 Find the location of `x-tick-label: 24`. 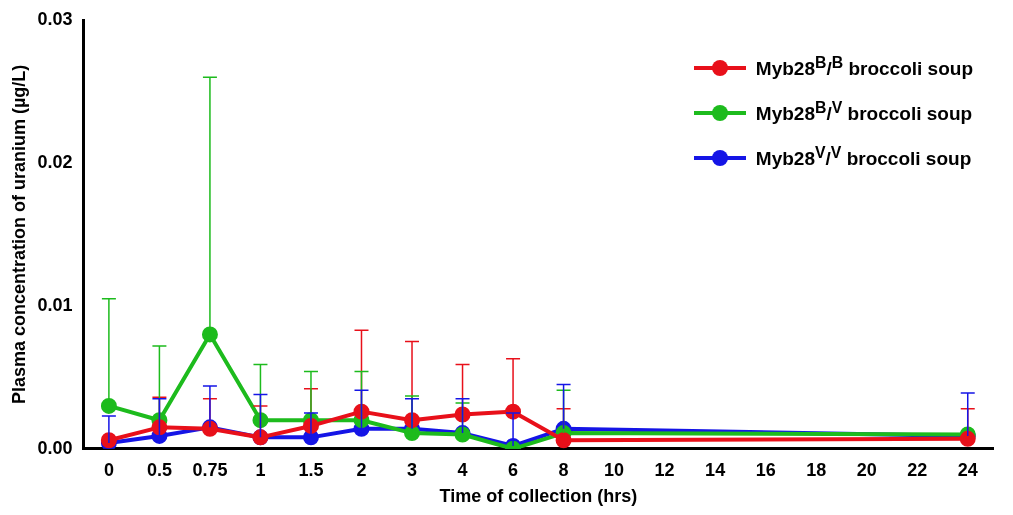

x-tick-label: 24 is located at coordinates (967, 469).